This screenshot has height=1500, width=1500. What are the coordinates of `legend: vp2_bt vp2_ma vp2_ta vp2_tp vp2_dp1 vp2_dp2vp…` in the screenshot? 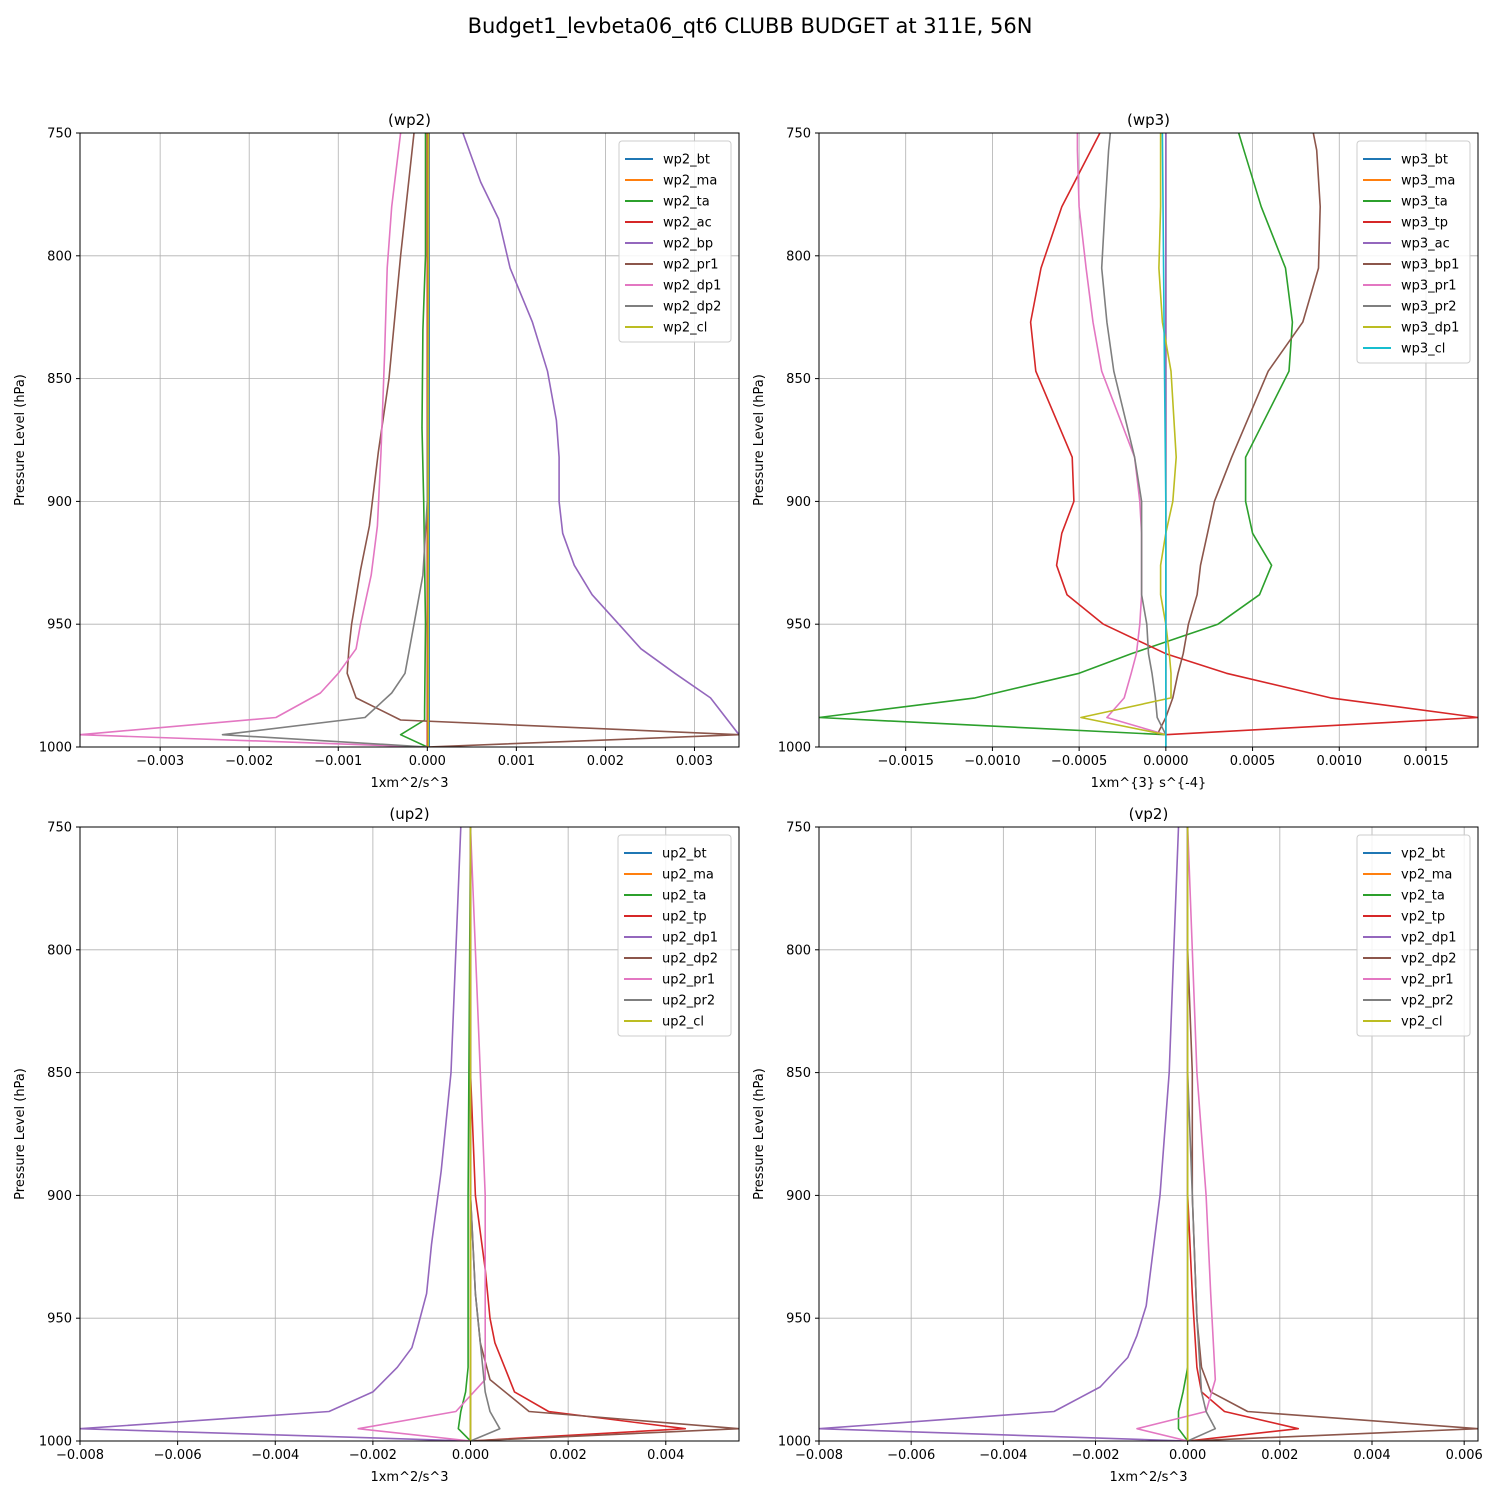 It's located at (1413, 935).